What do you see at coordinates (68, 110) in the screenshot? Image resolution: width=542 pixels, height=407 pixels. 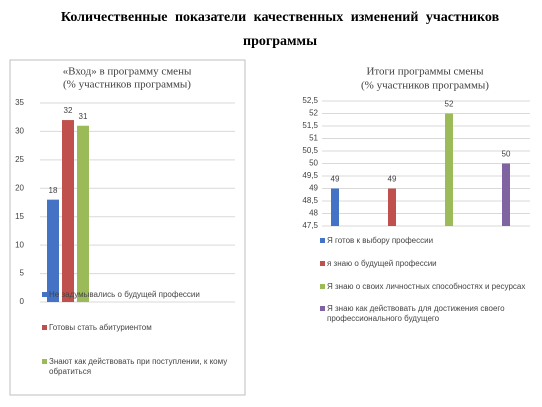 I see `data-label: 32` at bounding box center [68, 110].